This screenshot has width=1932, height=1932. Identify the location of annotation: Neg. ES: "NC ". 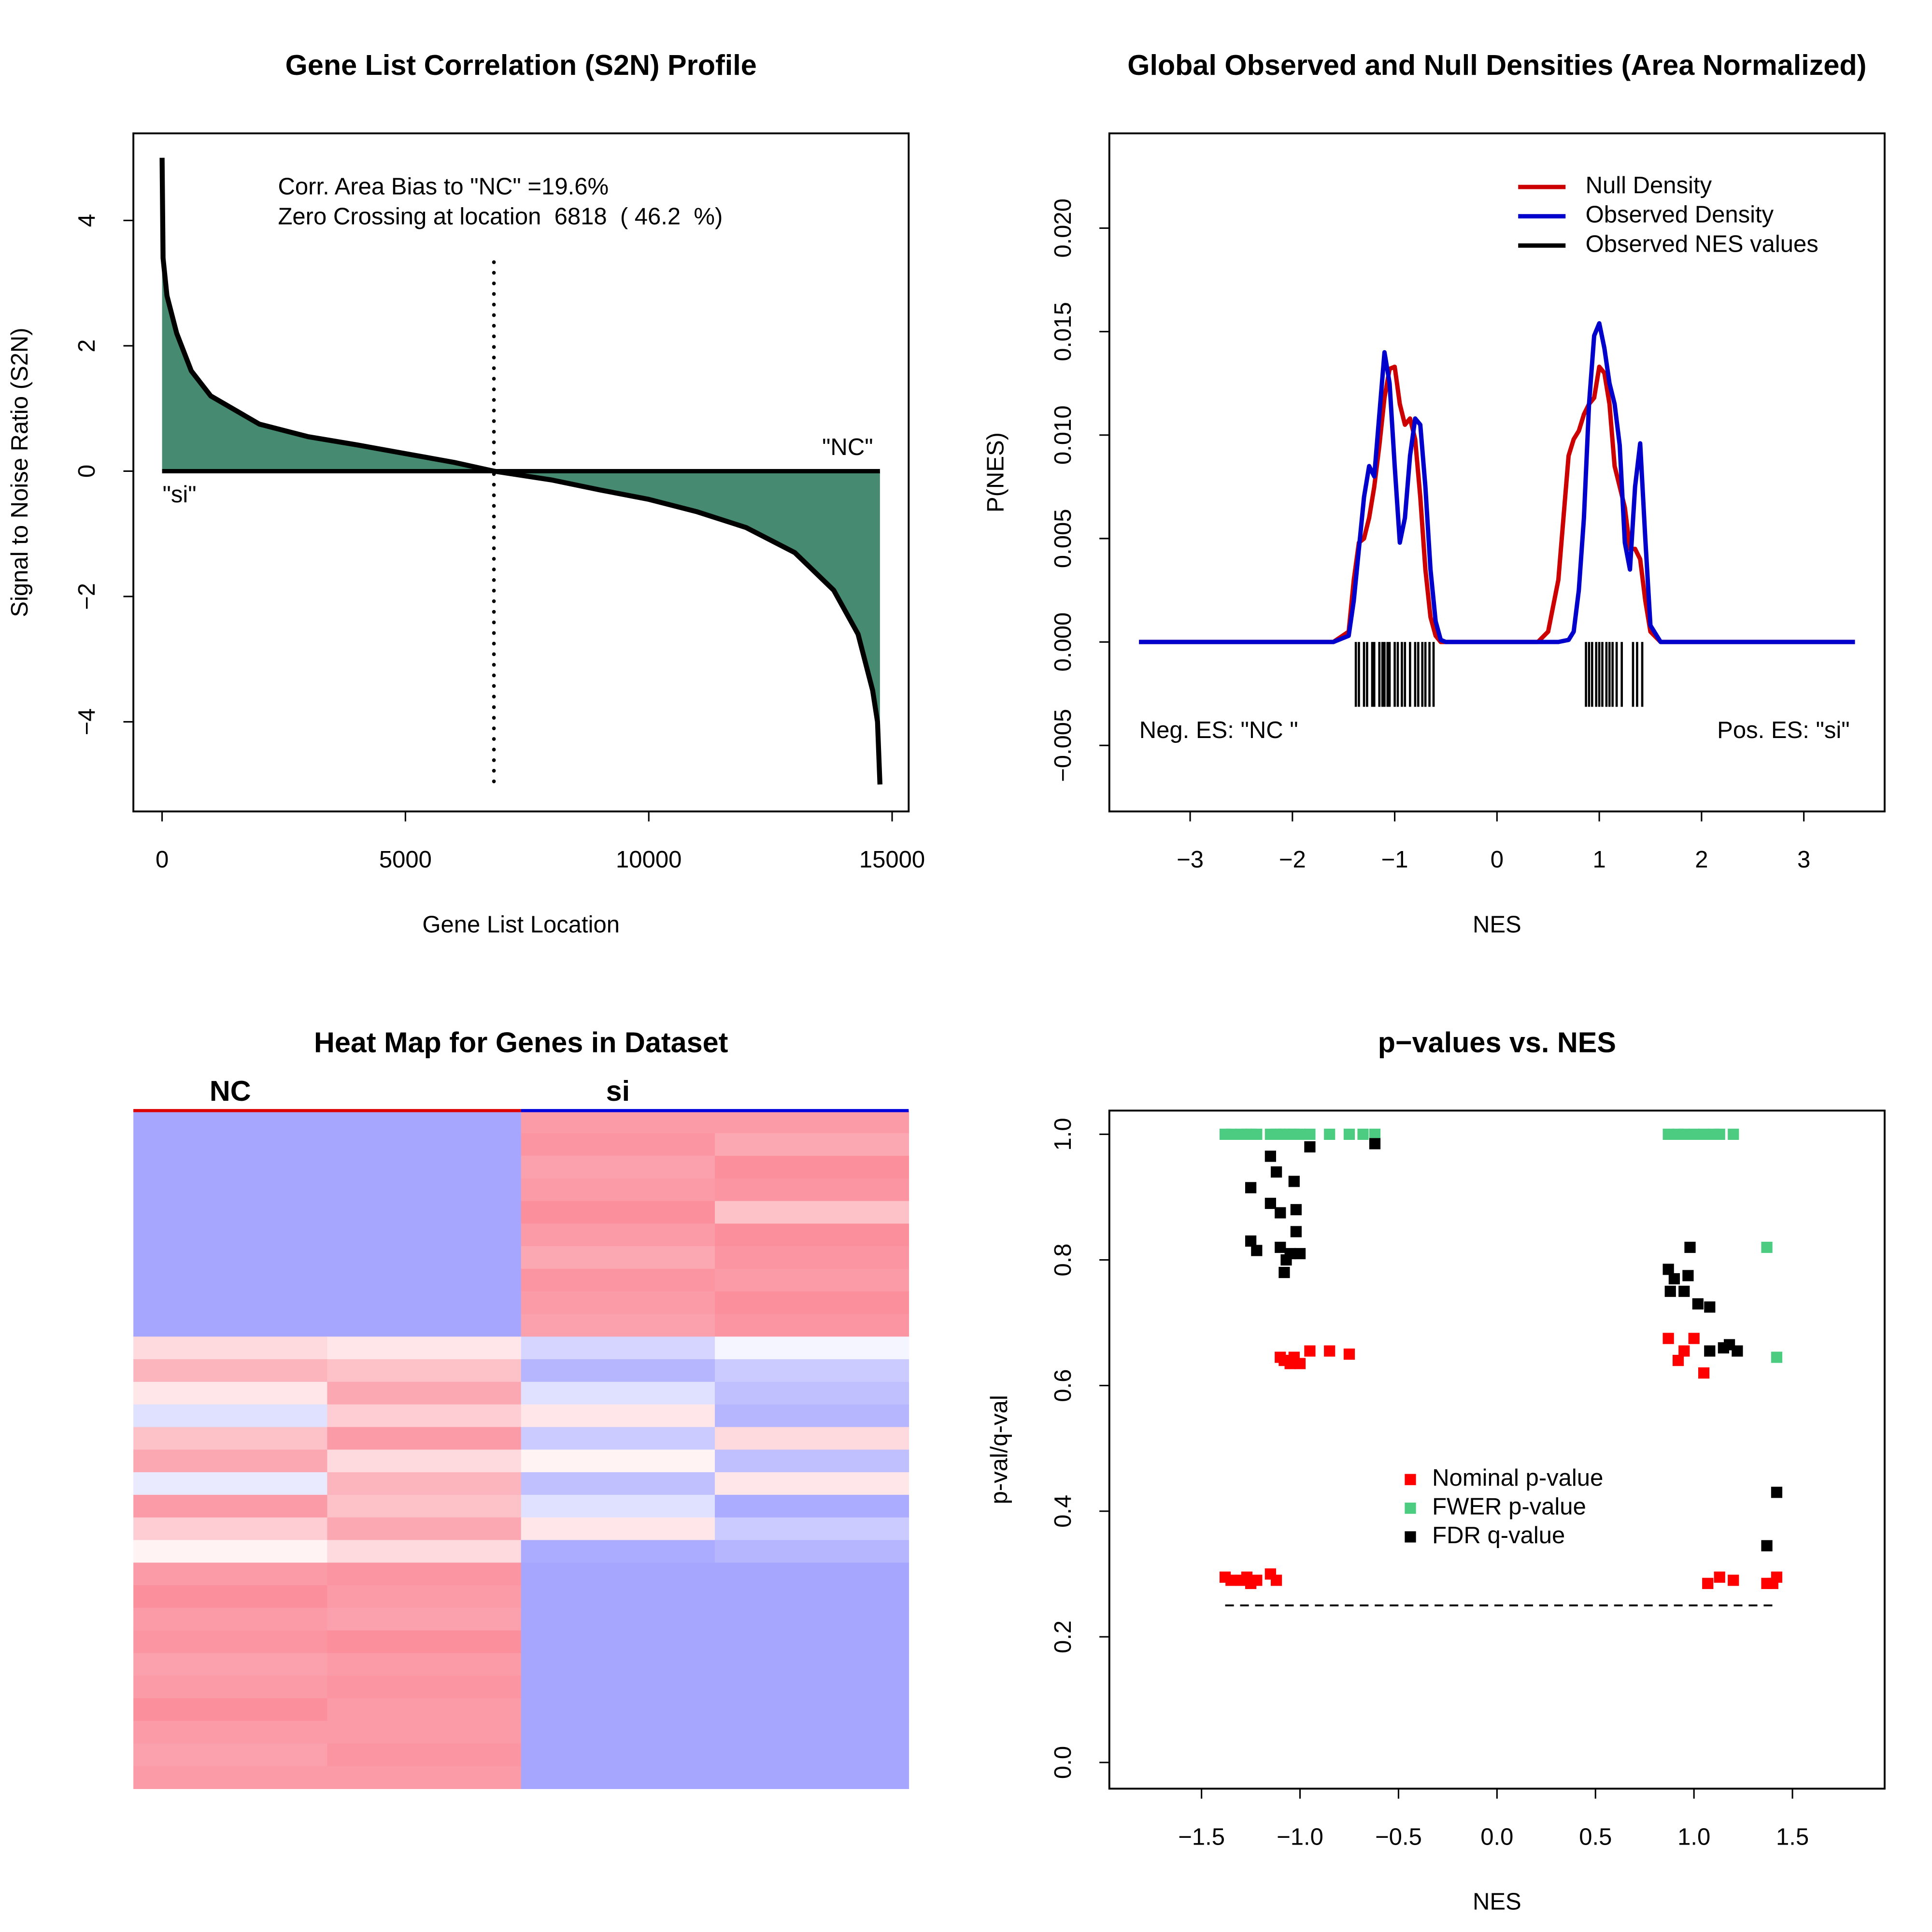
(1218, 730).